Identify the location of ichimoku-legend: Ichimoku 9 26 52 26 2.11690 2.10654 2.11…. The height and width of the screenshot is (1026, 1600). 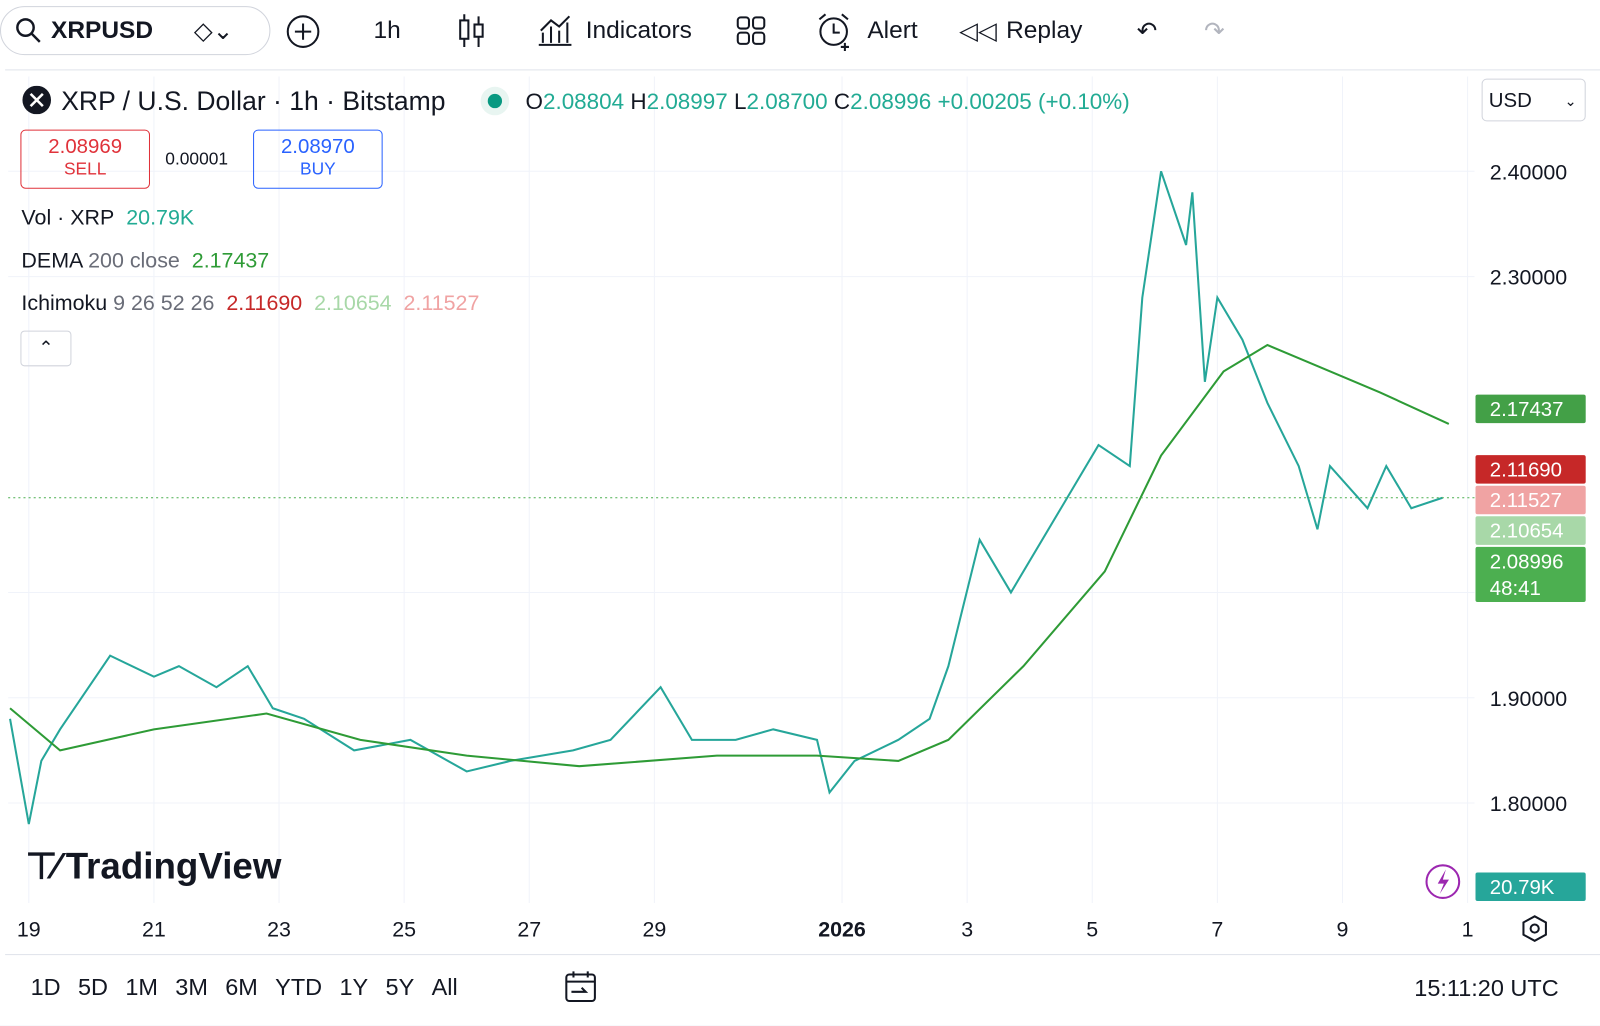
(250, 304).